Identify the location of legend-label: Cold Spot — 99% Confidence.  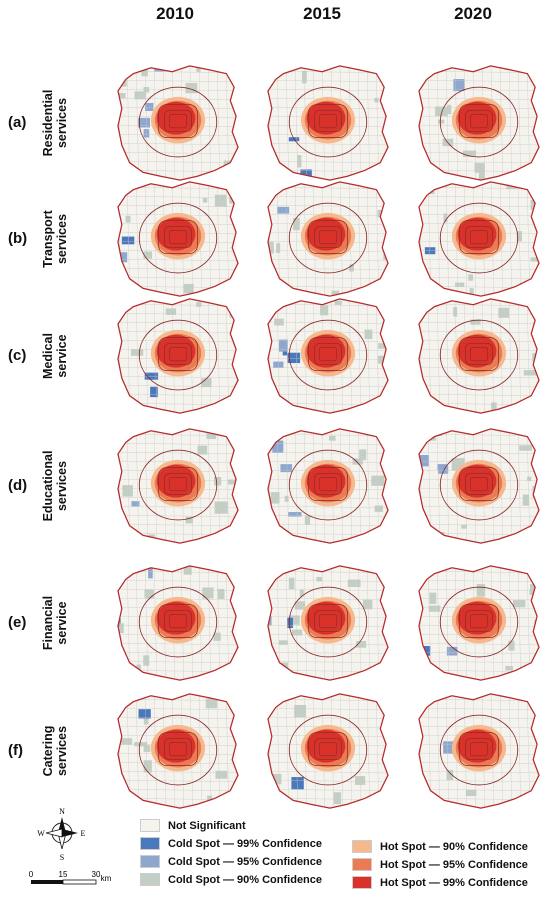
(245, 843).